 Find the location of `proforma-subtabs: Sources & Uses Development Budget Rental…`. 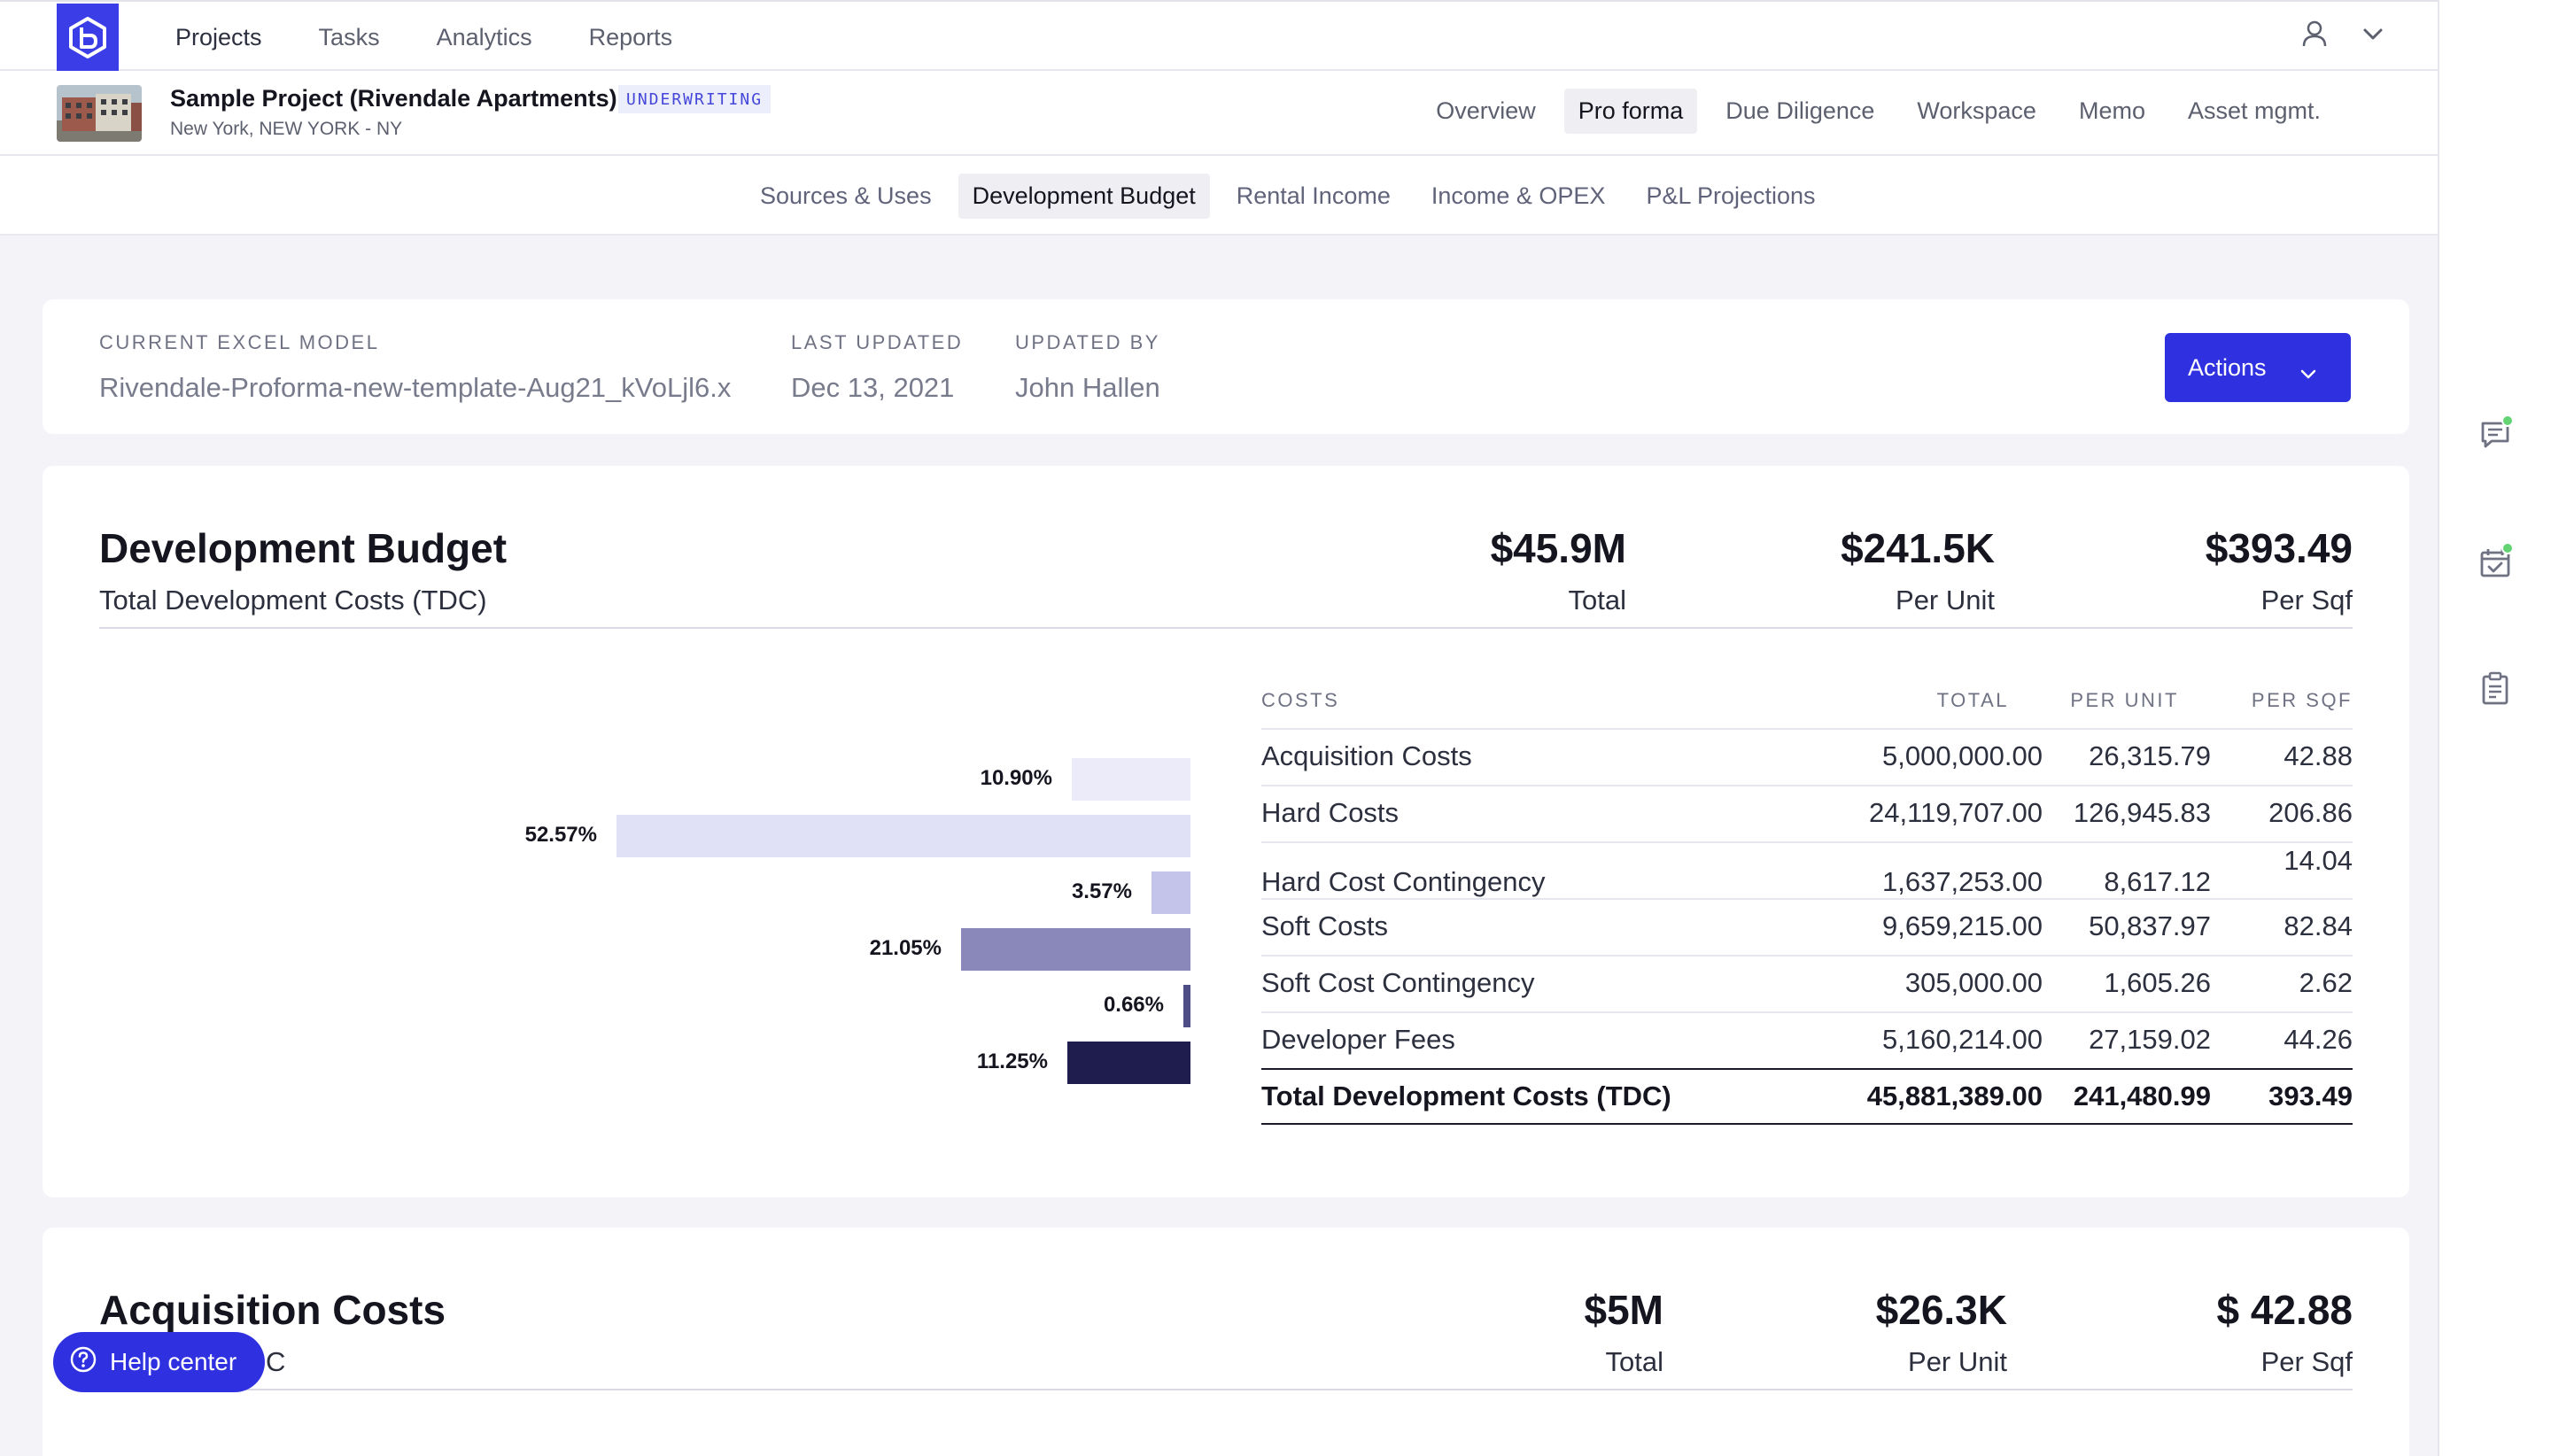

proforma-subtabs: Sources & Uses Development Budget Rental… is located at coordinates (1288, 196).